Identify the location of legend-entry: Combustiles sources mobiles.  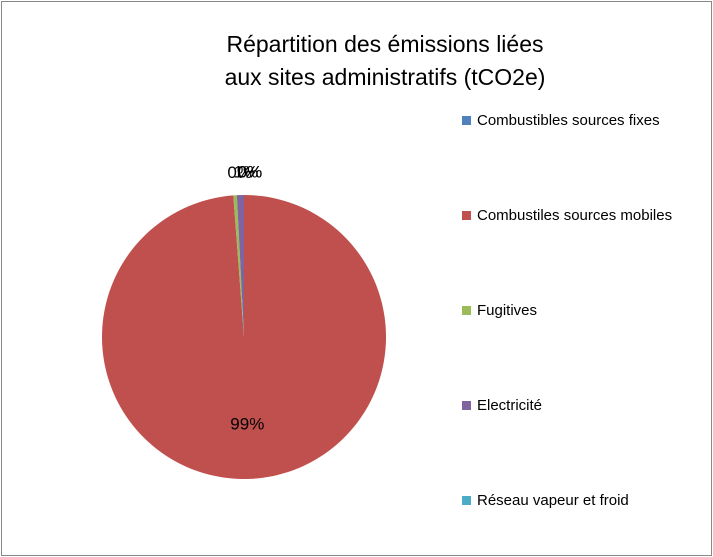
(574, 216).